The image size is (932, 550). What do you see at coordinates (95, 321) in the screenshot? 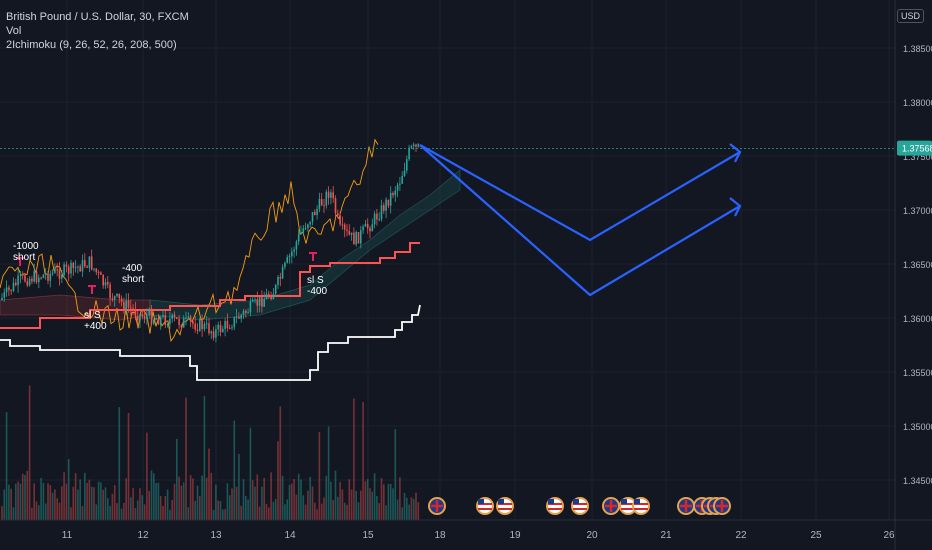
I see `annotation-sl-plus400: sl S +400` at bounding box center [95, 321].